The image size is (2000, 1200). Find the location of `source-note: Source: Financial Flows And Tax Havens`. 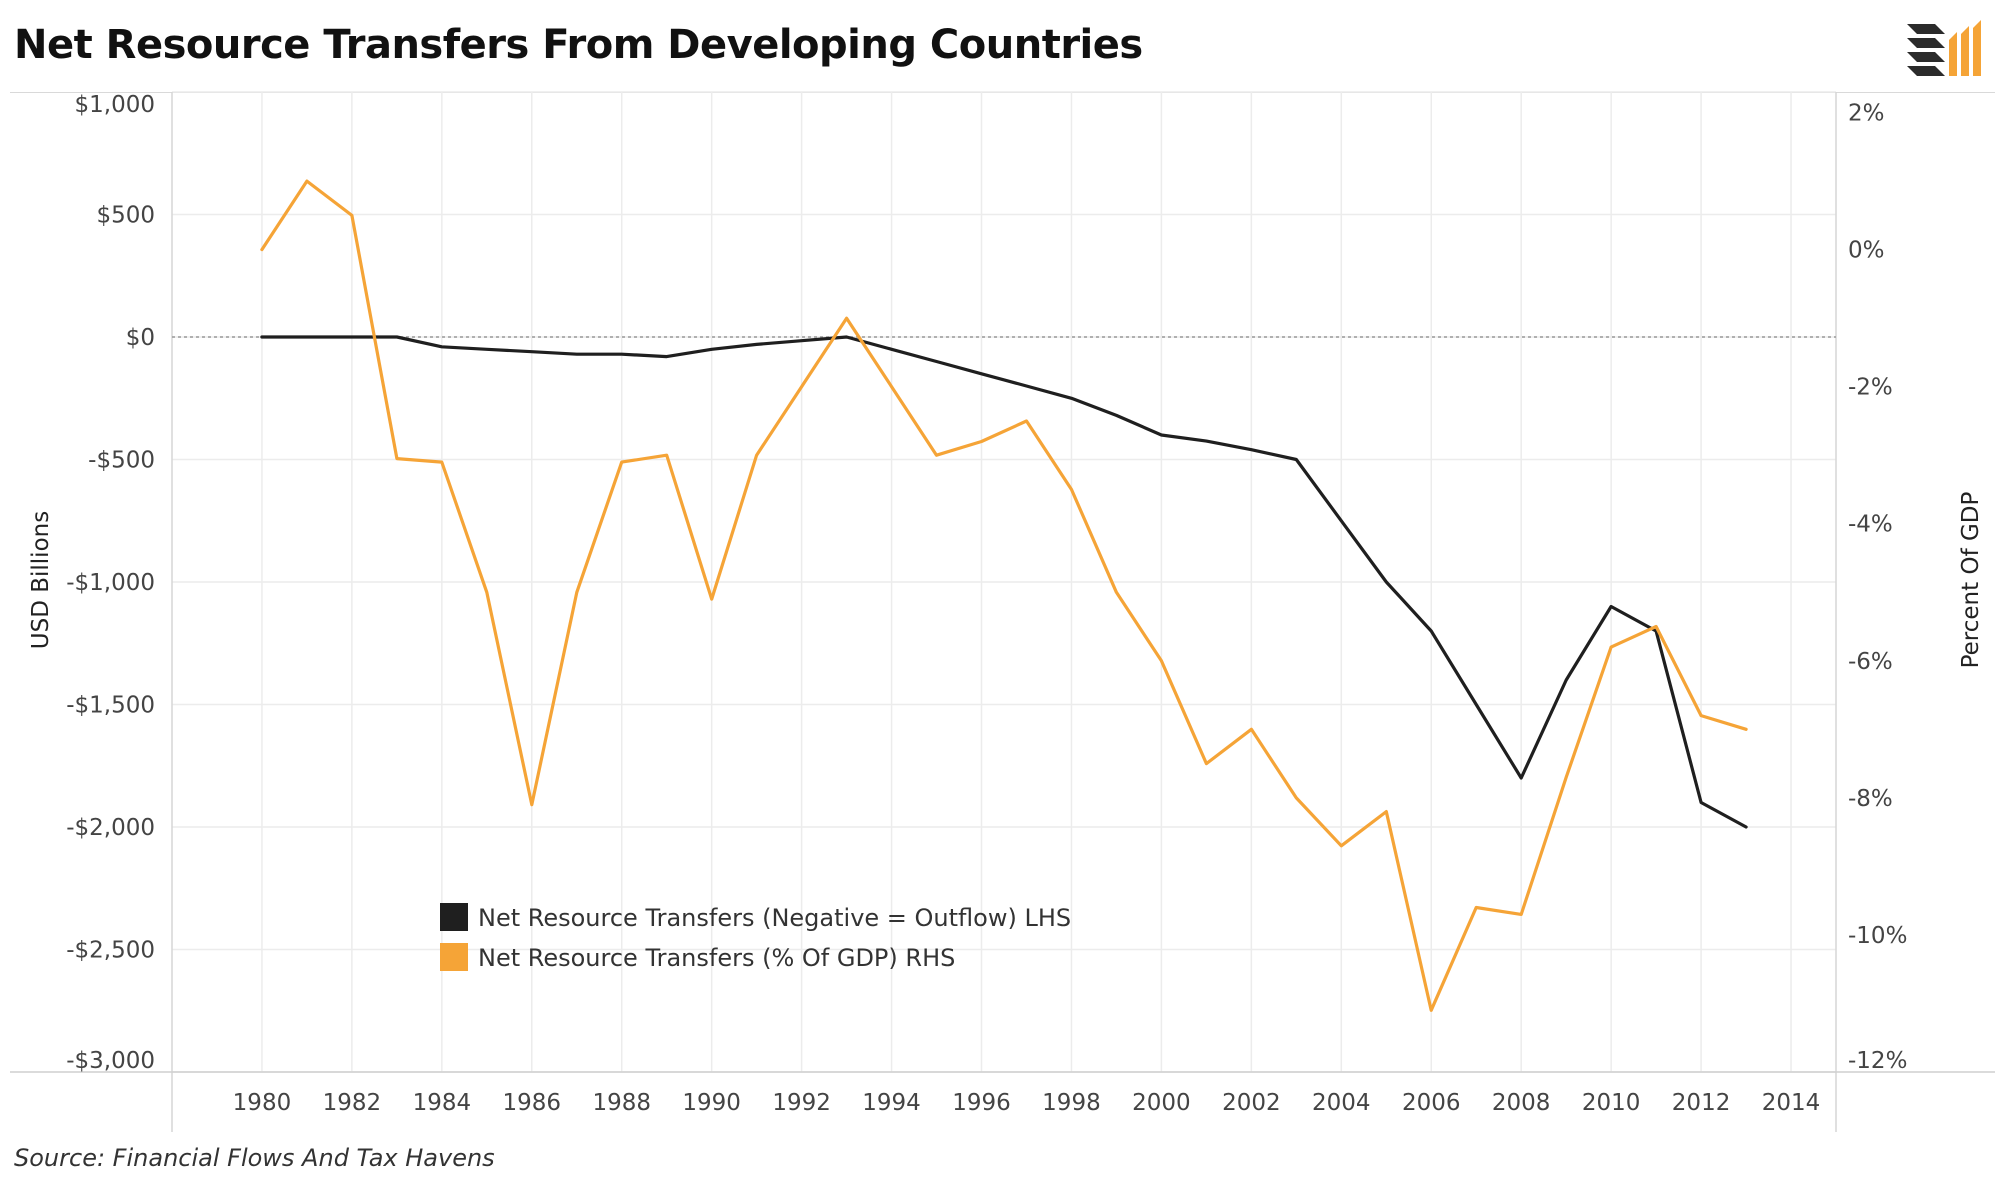

source-note: Source: Financial Flows And Tax Havens is located at coordinates (254, 1158).